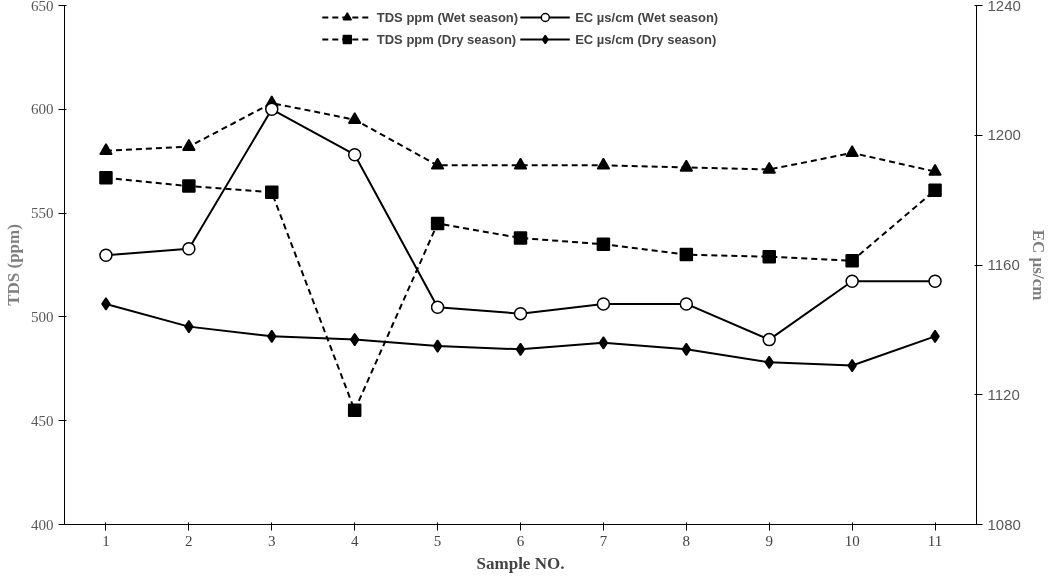 The height and width of the screenshot is (586, 1063). Describe the element at coordinates (42, 213) in the screenshot. I see `y-tick-label: 550` at that location.